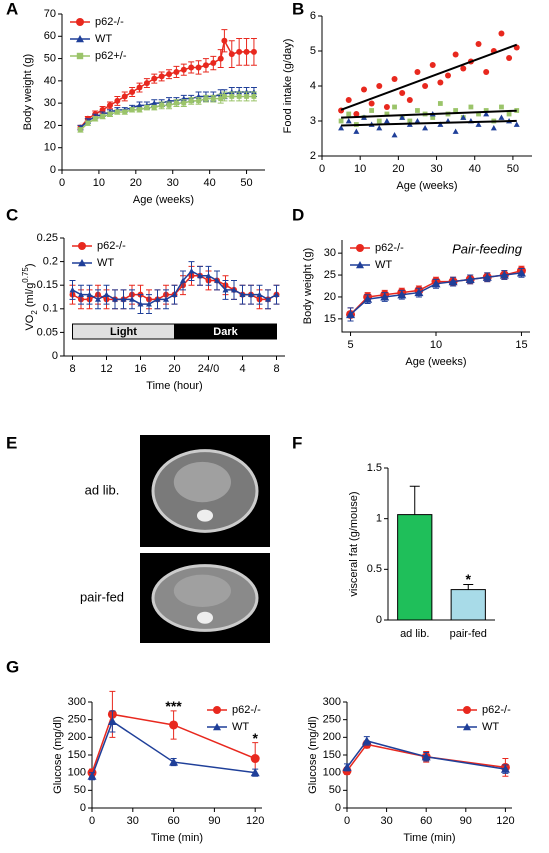 Image resolution: width=549 pixels, height=853 pixels. Describe the element at coordinates (335, 790) in the screenshot. I see `y-tick-label: 50` at that location.